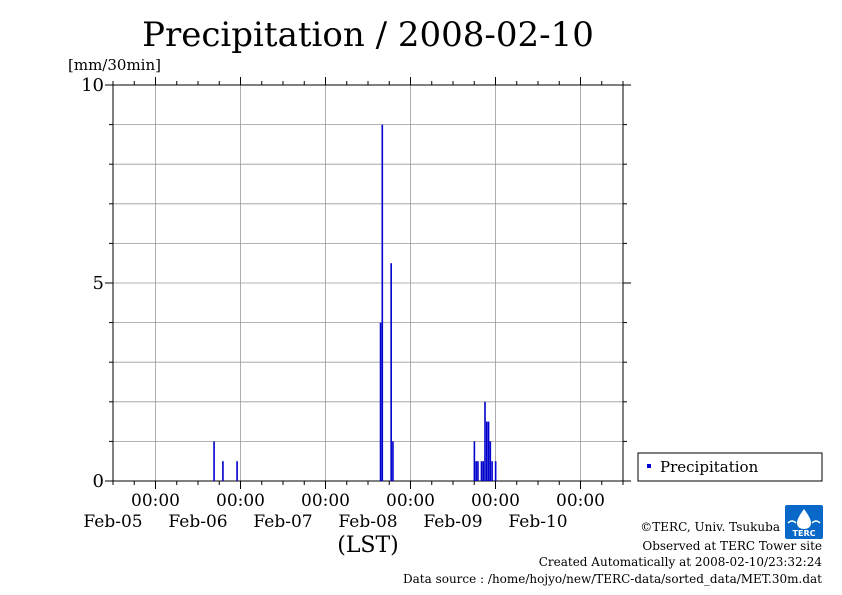  I want to click on x-date-tick-label: Feb-05, so click(112, 522).